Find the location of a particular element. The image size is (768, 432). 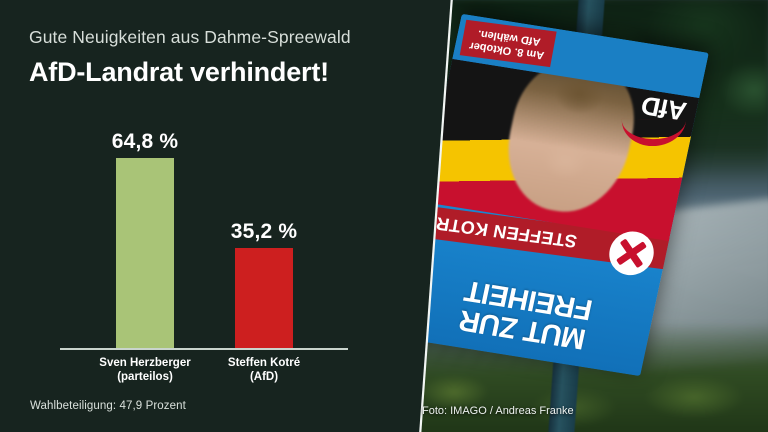

bar-label-steffen-kotre: Steffen Kotré (AfD) is located at coordinates (264, 370).